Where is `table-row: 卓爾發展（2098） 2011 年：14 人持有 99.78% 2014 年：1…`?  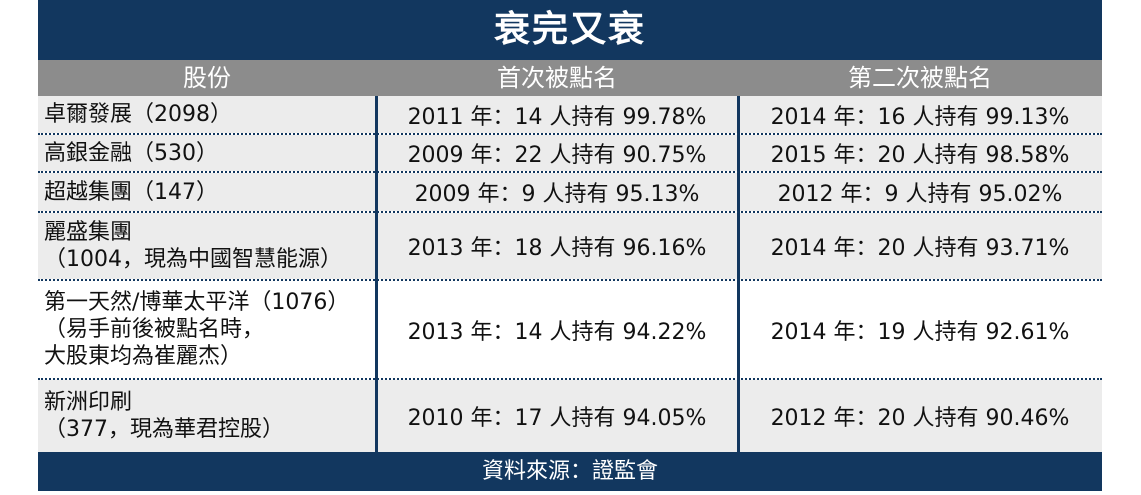 table-row: 卓爾發展（2098） 2011 年：14 人持有 99.78% 2014 年：1… is located at coordinates (570, 114).